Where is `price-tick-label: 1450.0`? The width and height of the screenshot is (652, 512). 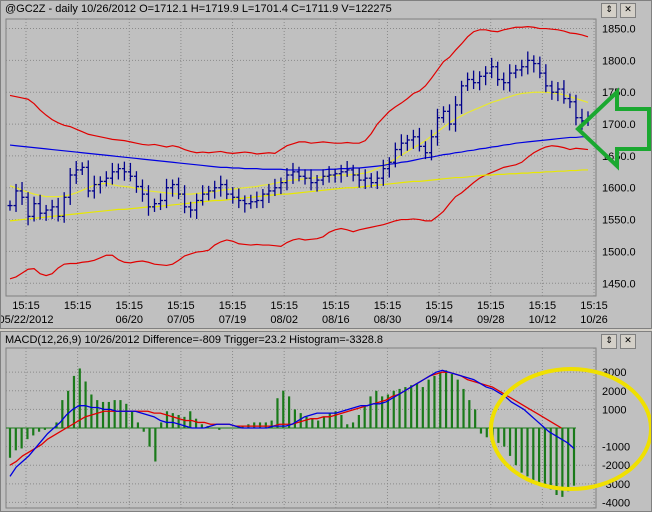 price-tick-label: 1450.0 is located at coordinates (619, 284).